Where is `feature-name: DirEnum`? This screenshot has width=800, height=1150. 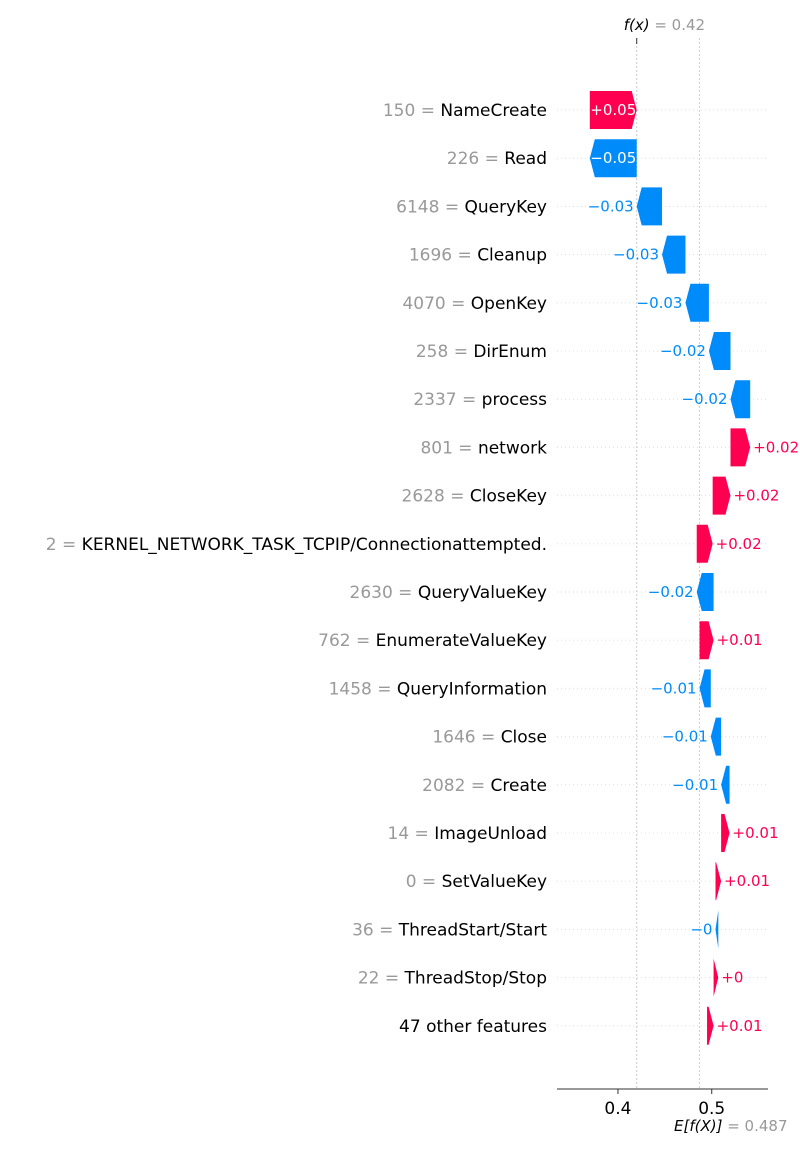 feature-name: DirEnum is located at coordinates (510, 352).